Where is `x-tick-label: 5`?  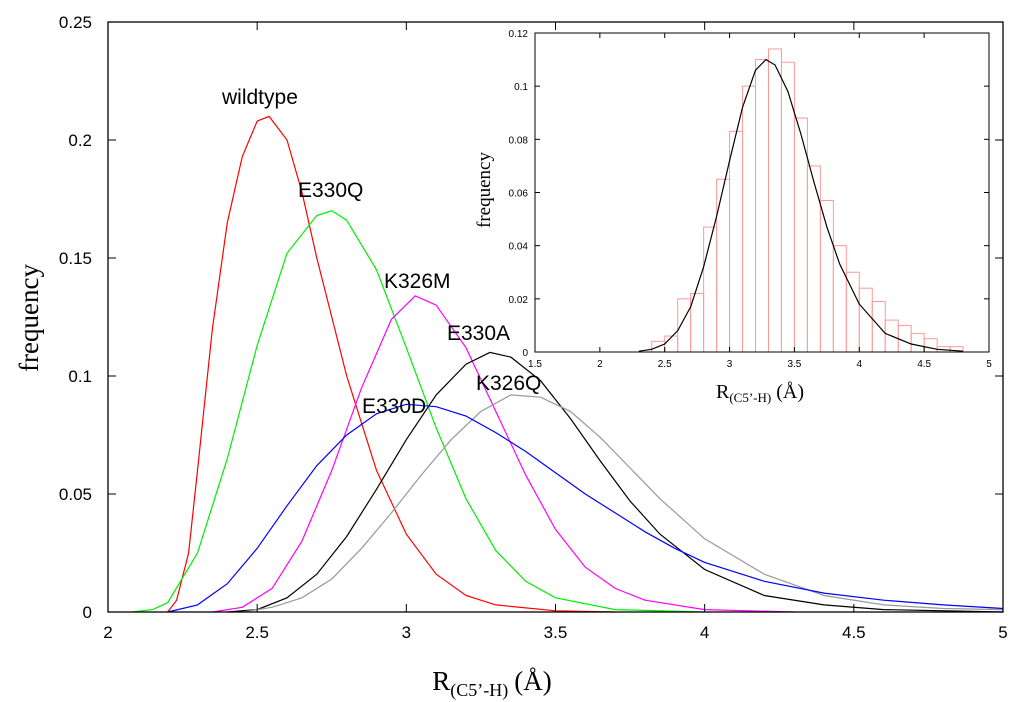 x-tick-label: 5 is located at coordinates (1002, 632).